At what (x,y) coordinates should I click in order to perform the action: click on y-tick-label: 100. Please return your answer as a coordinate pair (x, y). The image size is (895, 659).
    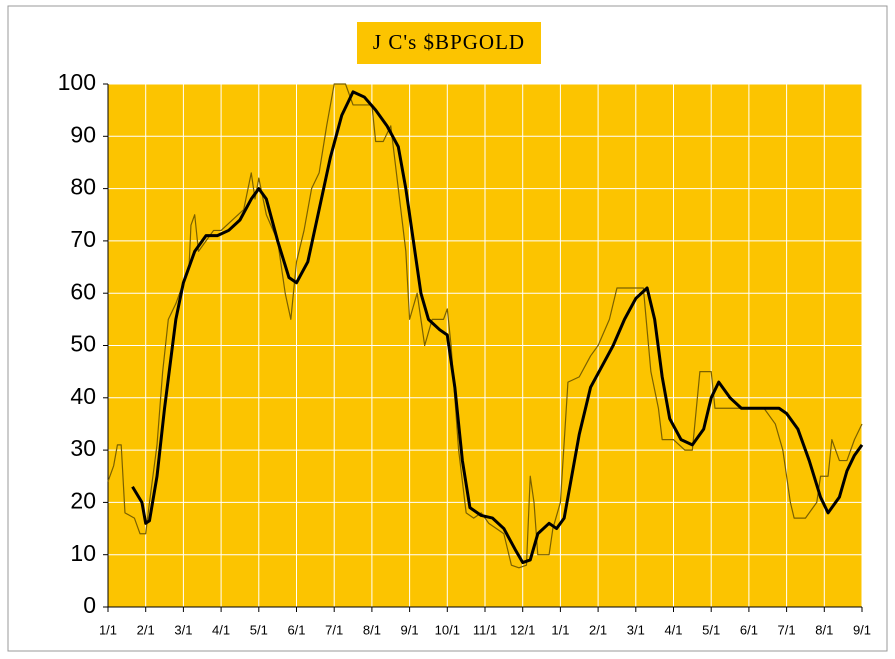
    Looking at the image, I should click on (77, 82).